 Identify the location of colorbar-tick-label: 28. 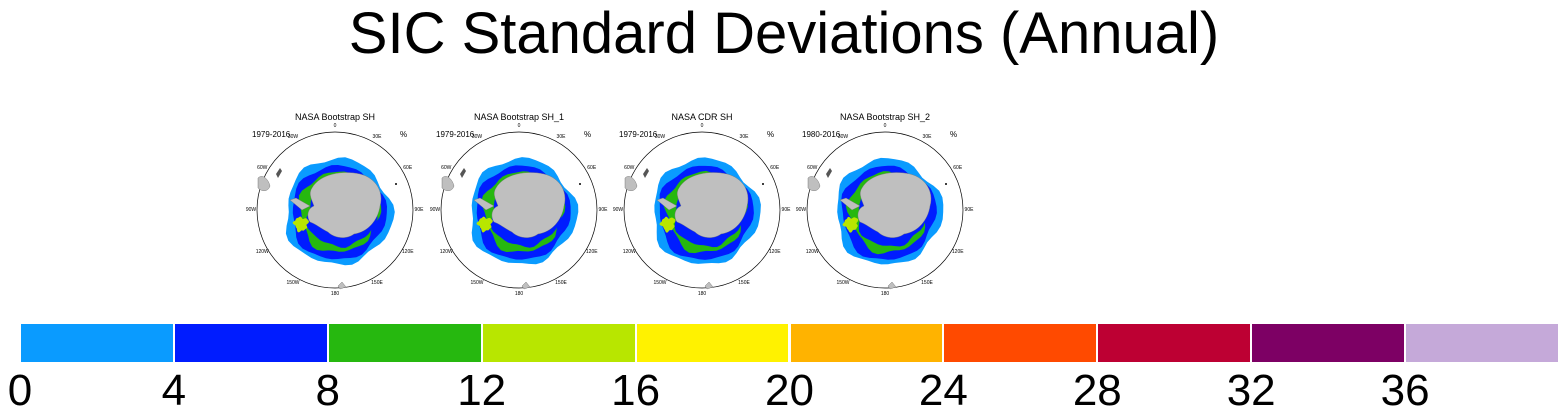
(1097, 390).